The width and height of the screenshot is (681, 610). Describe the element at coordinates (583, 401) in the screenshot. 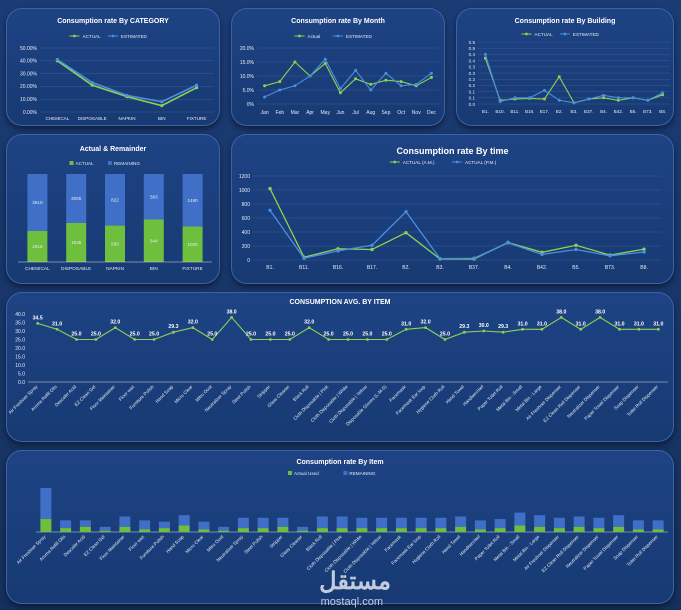

I see `x-tick-label: Neutralizer Dispenser` at that location.